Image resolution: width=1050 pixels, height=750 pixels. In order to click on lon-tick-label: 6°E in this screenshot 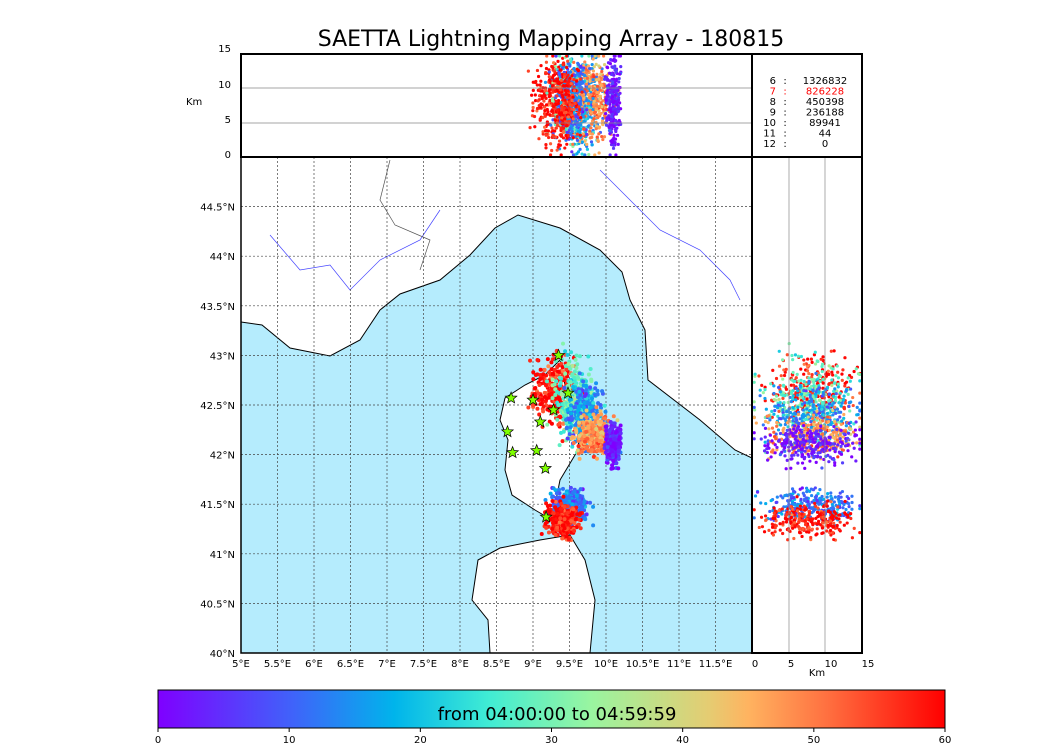, I will do `click(314, 664)`.